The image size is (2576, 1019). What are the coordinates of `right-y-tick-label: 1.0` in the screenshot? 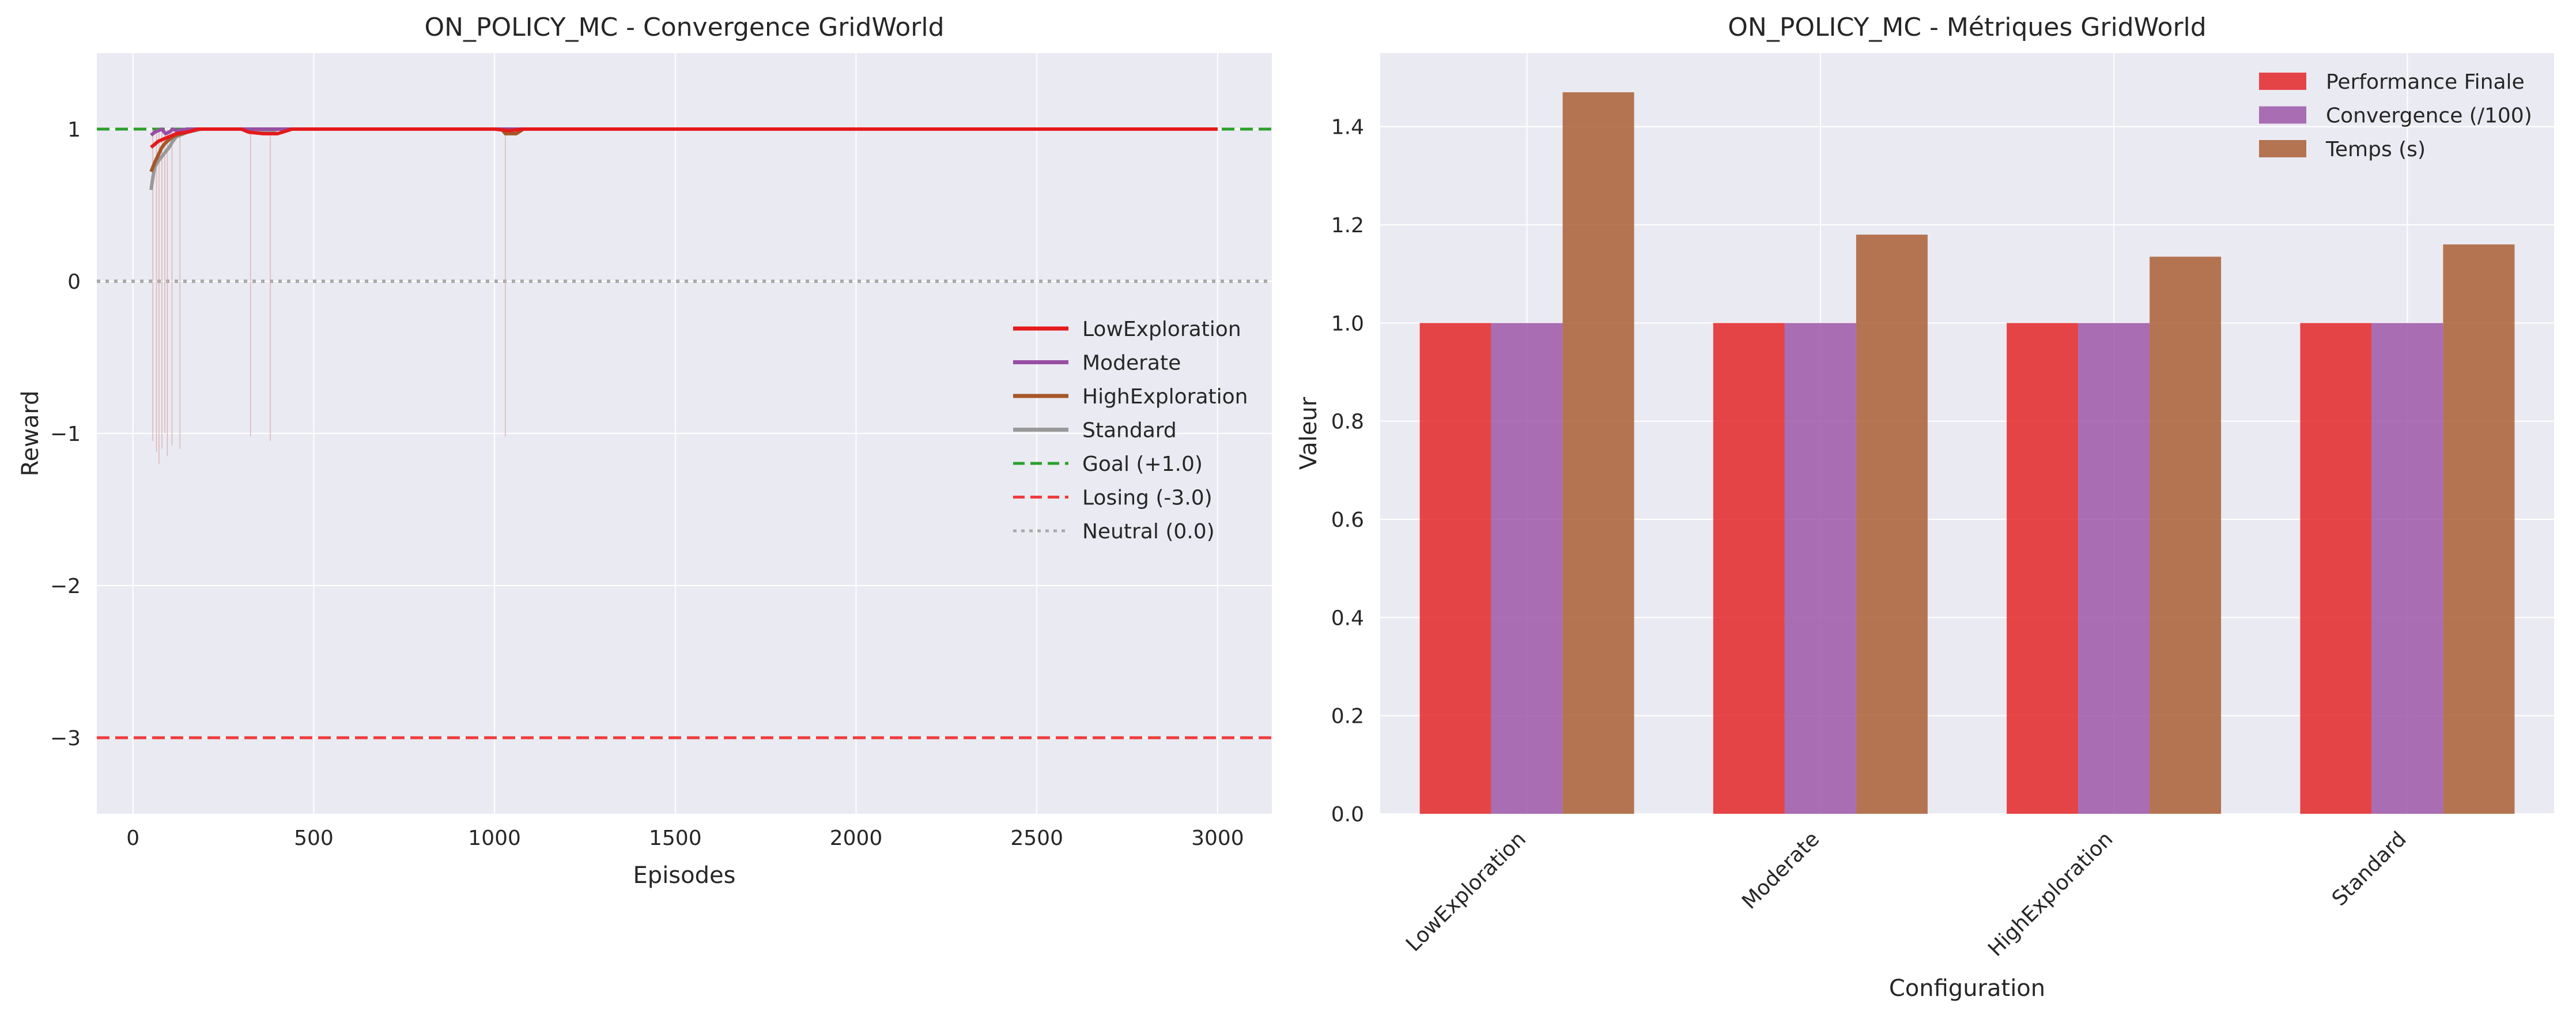 It's located at (1347, 323).